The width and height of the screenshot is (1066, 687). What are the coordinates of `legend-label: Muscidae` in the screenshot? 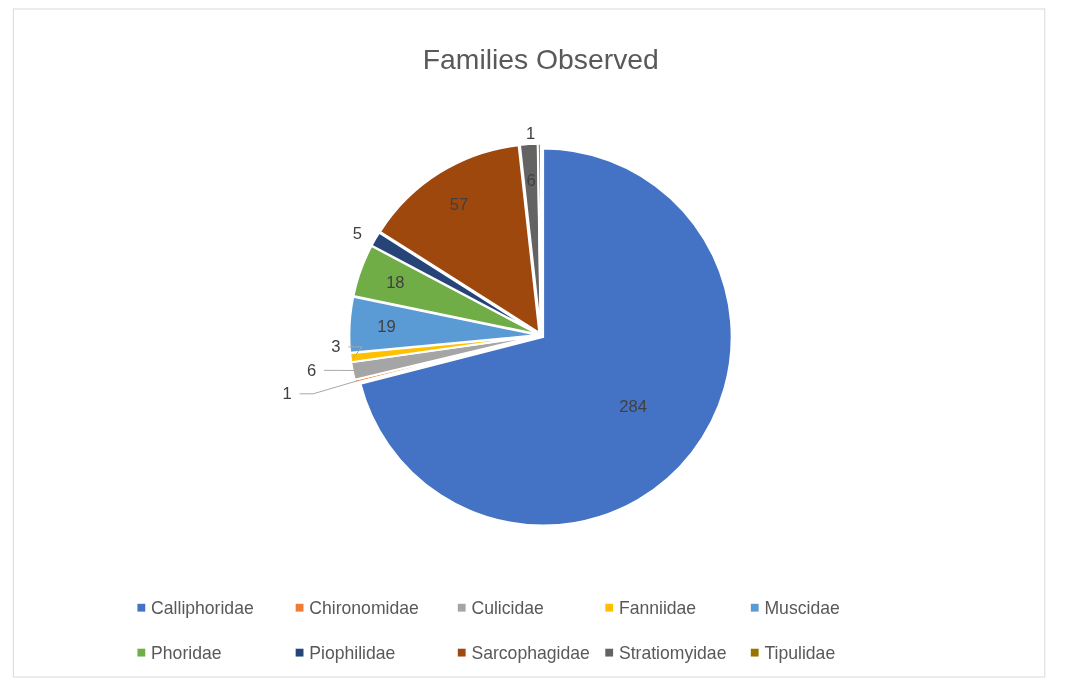 It's located at (802, 607).